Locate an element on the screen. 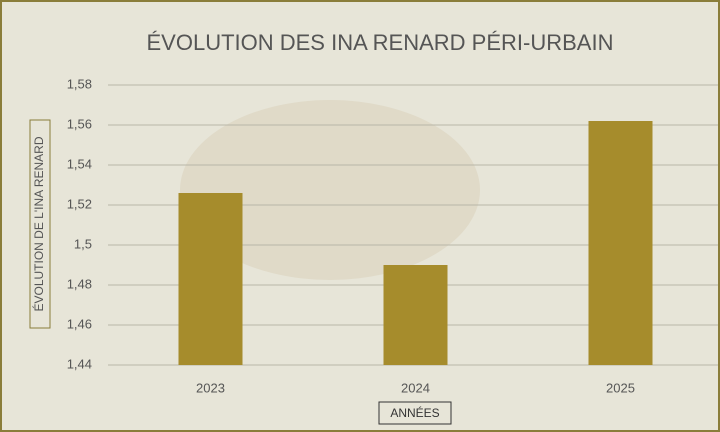  x-label-box is located at coordinates (415, 413).